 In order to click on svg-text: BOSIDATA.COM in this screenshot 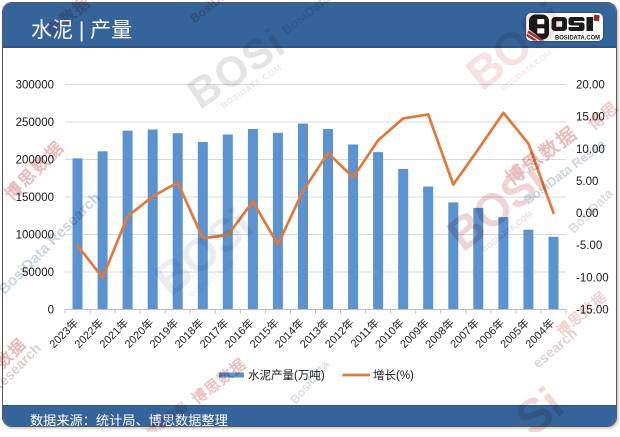, I will do `click(577, 37)`.